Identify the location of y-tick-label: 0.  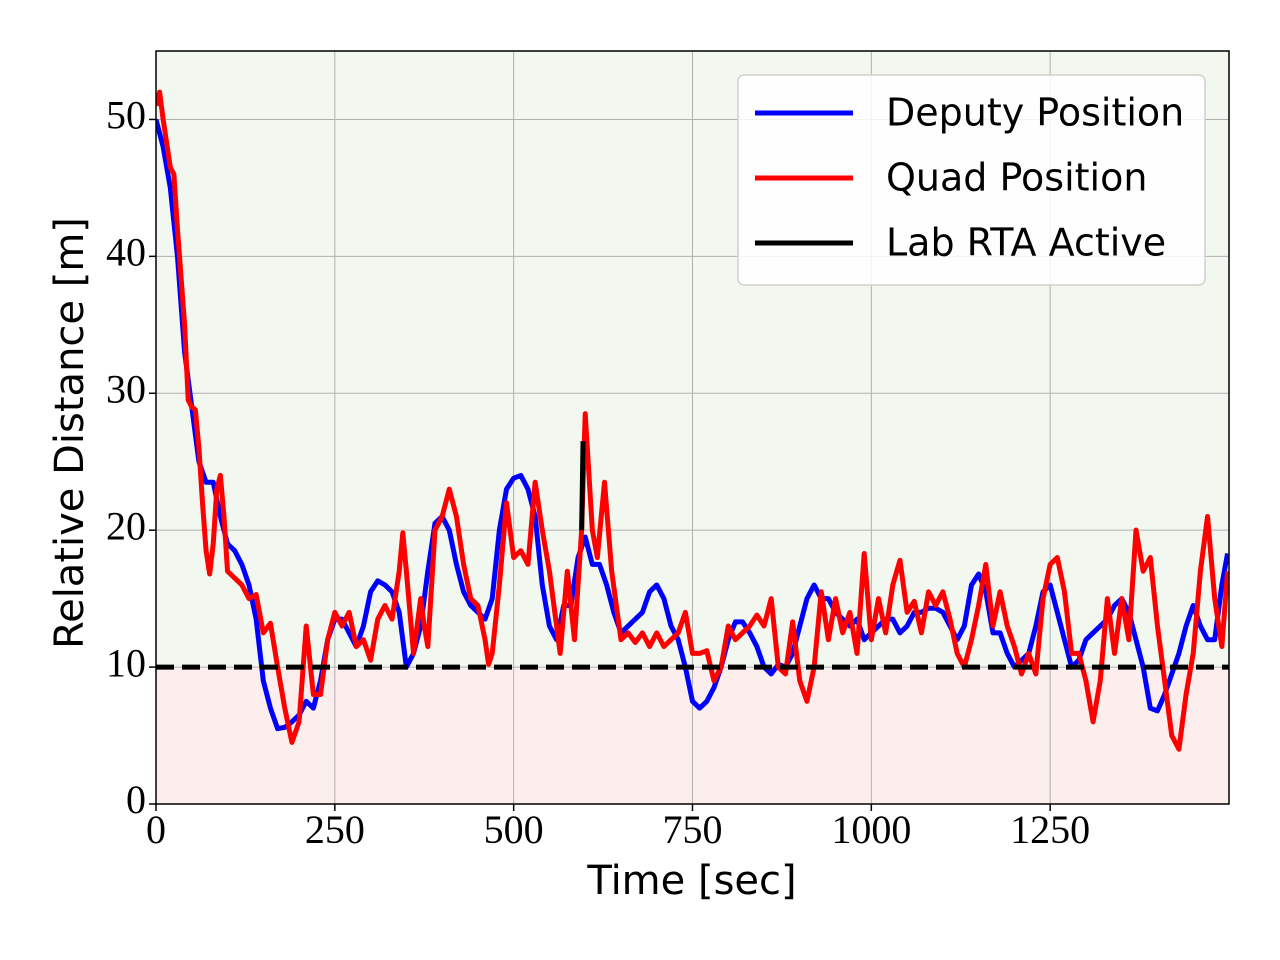
(136, 799).